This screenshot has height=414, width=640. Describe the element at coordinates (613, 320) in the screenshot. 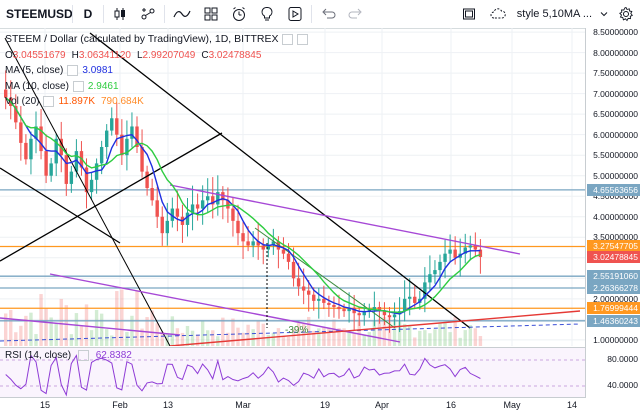

I see `price-level-badge: 1.46360243` at that location.